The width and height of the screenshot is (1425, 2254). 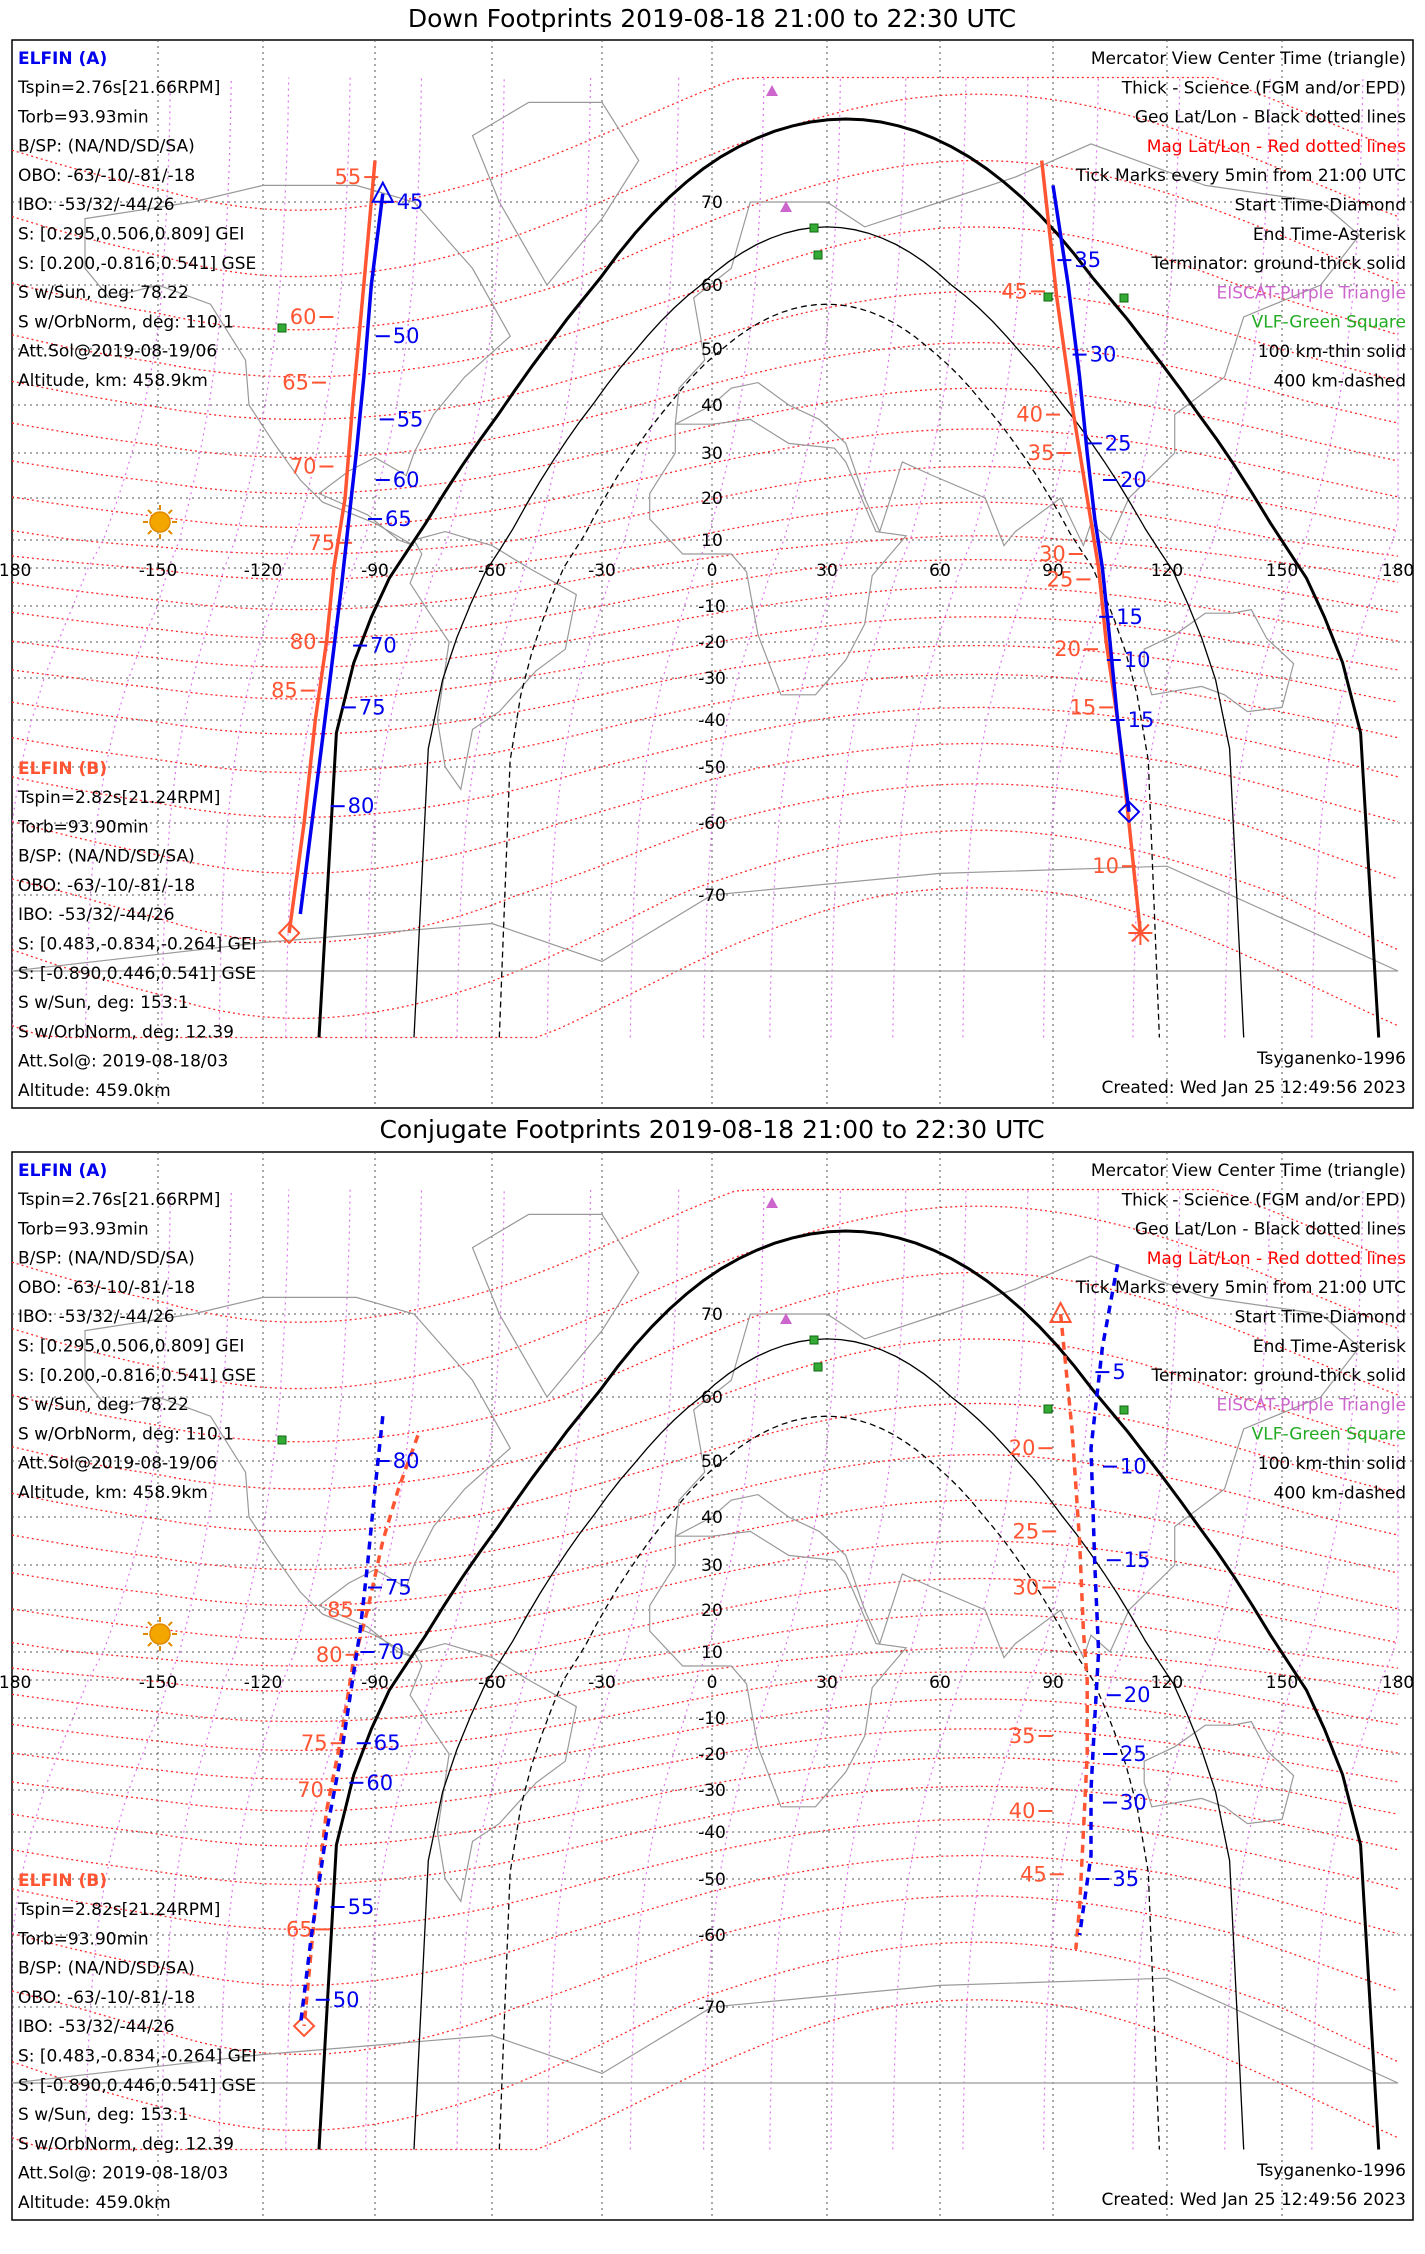 I want to click on footprint-track: 55 60 65 70 75 80 85, so click(x=325, y=552).